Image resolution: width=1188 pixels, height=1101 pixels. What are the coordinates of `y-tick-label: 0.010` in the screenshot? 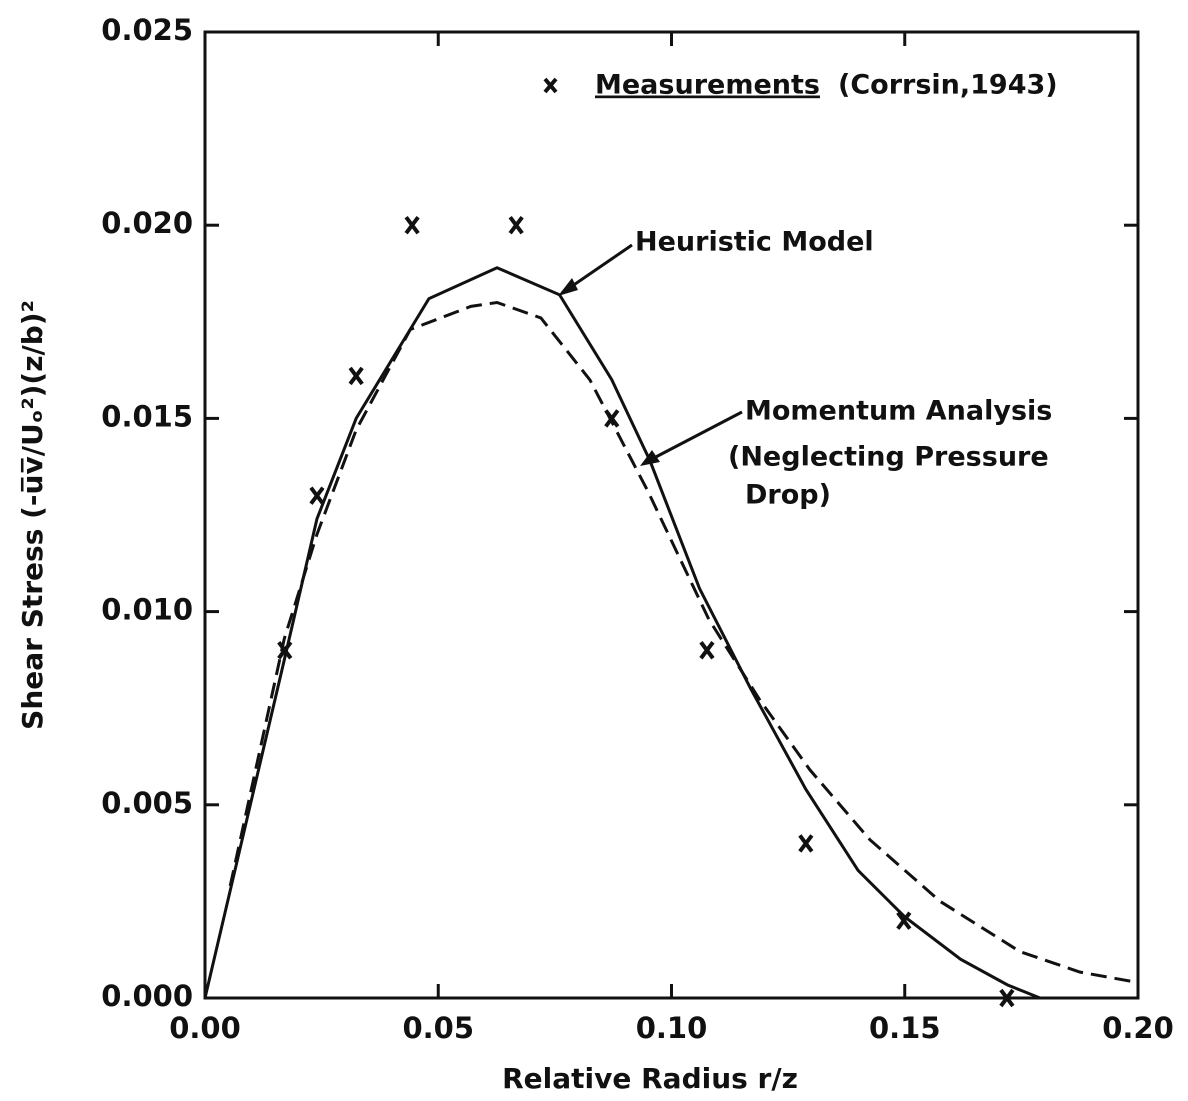 It's located at (147, 610).